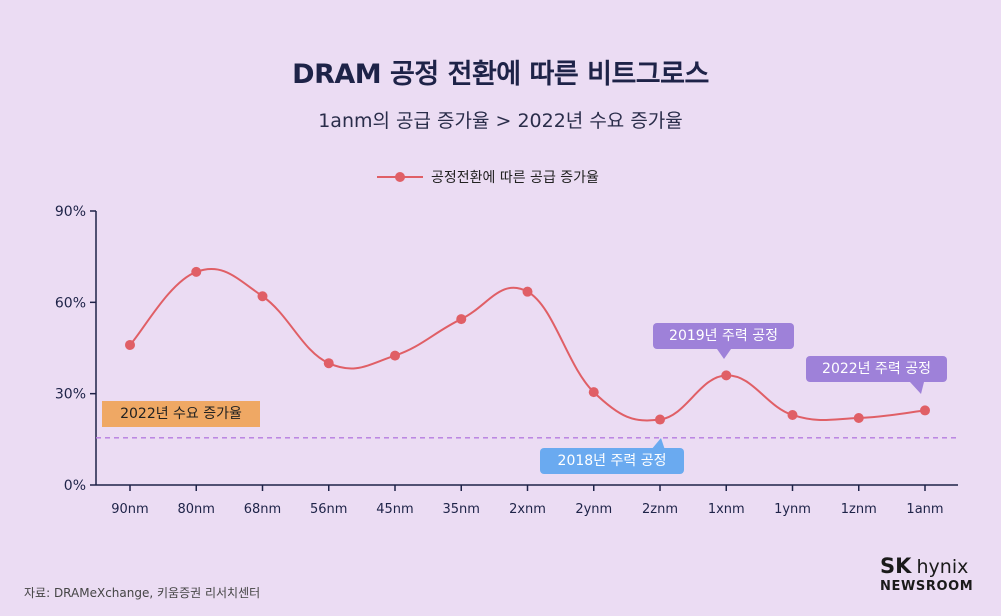  I want to click on x-tick-label: 1znm, so click(859, 509).